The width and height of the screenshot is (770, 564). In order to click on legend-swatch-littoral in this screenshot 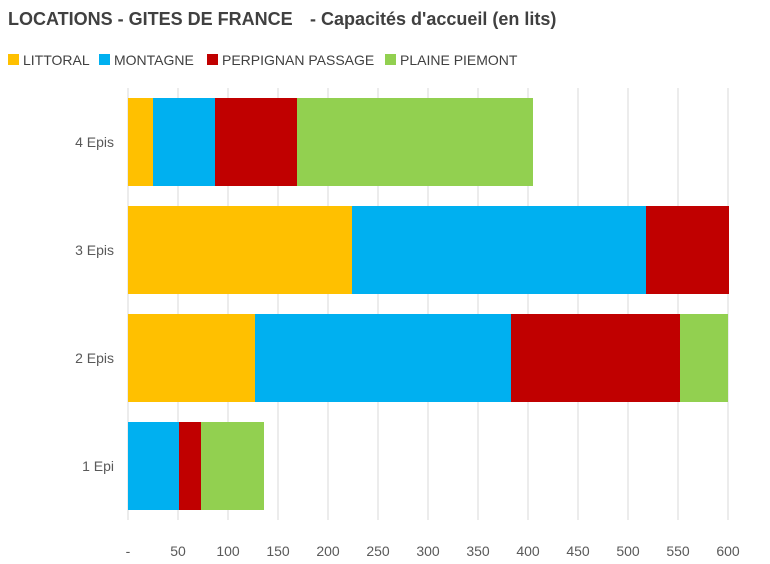, I will do `click(13, 59)`.